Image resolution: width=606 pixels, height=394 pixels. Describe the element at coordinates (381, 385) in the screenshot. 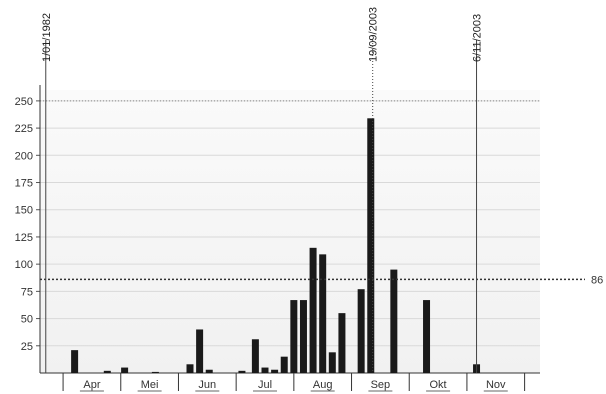

I see `month-label: Sep` at that location.